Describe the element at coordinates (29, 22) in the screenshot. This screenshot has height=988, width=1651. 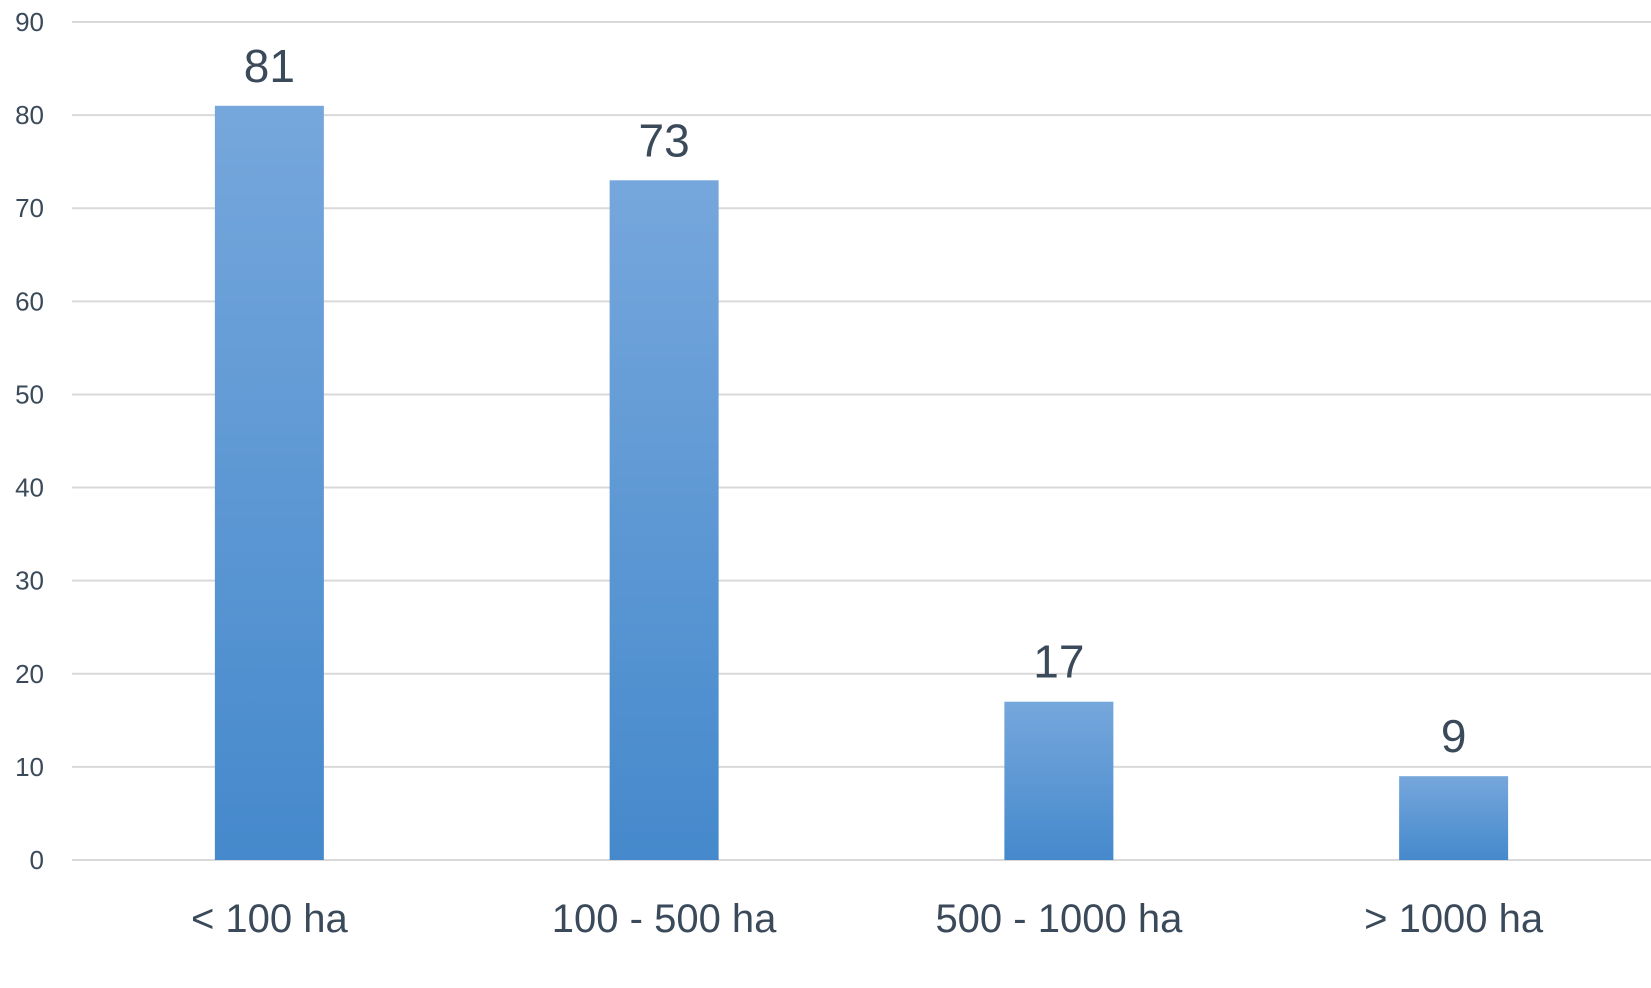
I see `y-tick-label: 90` at that location.